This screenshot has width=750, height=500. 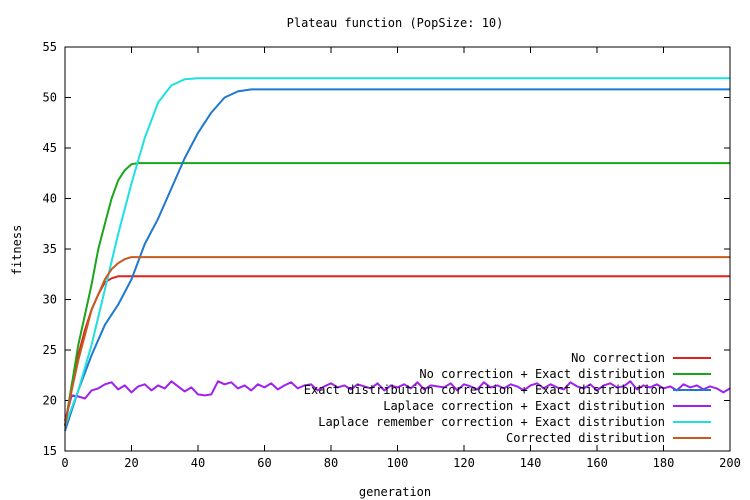 I want to click on y-tick-label: 40, so click(x=50, y=199).